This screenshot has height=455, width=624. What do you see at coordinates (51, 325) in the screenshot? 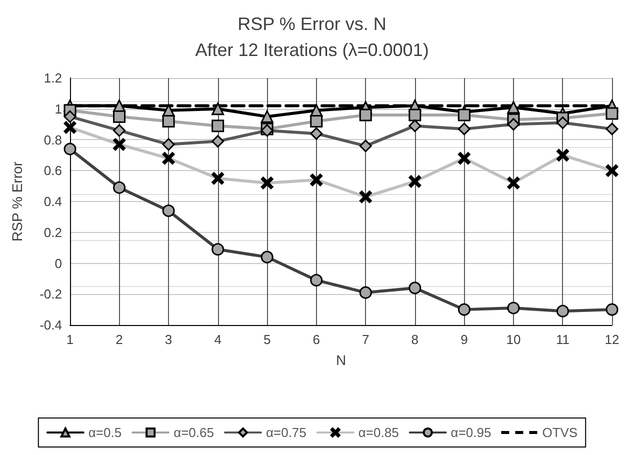
I see `y-tick-label: -0.4` at bounding box center [51, 325].